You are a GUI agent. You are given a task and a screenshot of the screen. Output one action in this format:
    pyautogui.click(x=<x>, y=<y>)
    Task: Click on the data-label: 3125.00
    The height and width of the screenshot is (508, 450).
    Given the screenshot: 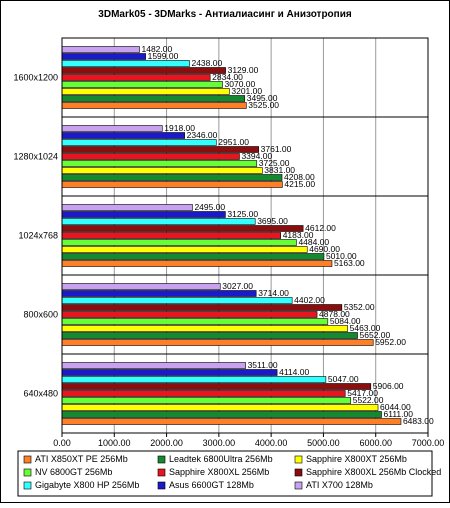 What is the action you would take?
    pyautogui.click(x=242, y=214)
    